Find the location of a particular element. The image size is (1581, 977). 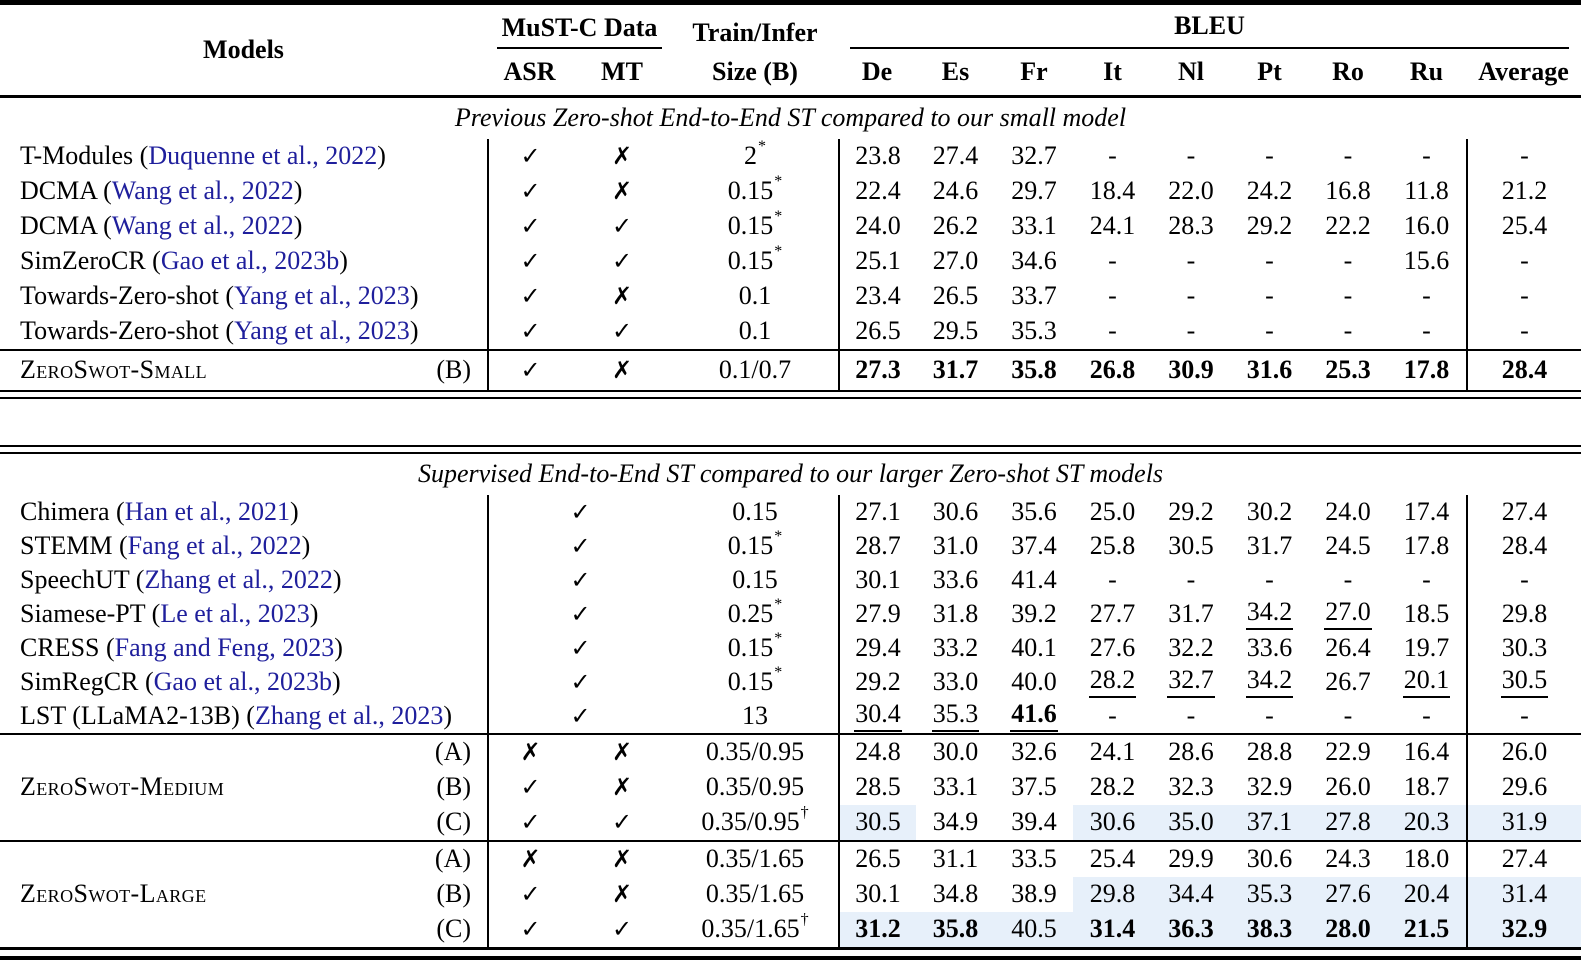

value: 41.6 is located at coordinates (1034, 715).